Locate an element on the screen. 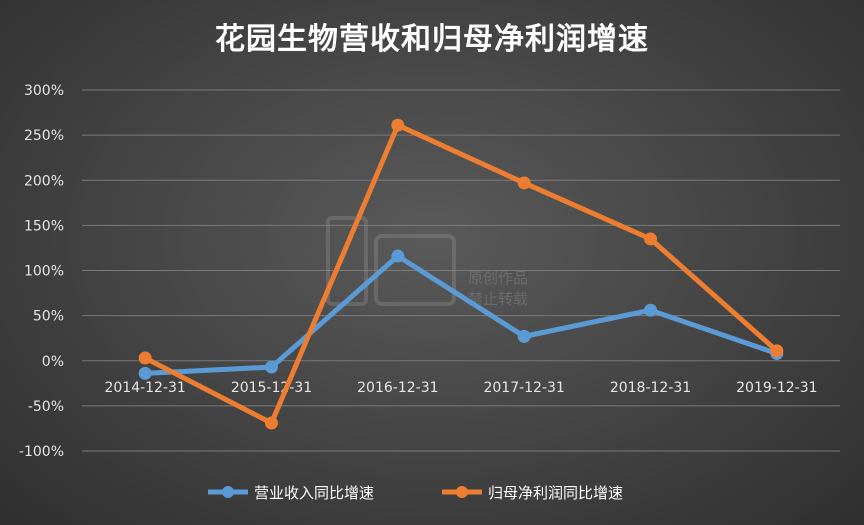  legend: 营业收入同比增速 归母净利润同比增速 is located at coordinates (415, 493).